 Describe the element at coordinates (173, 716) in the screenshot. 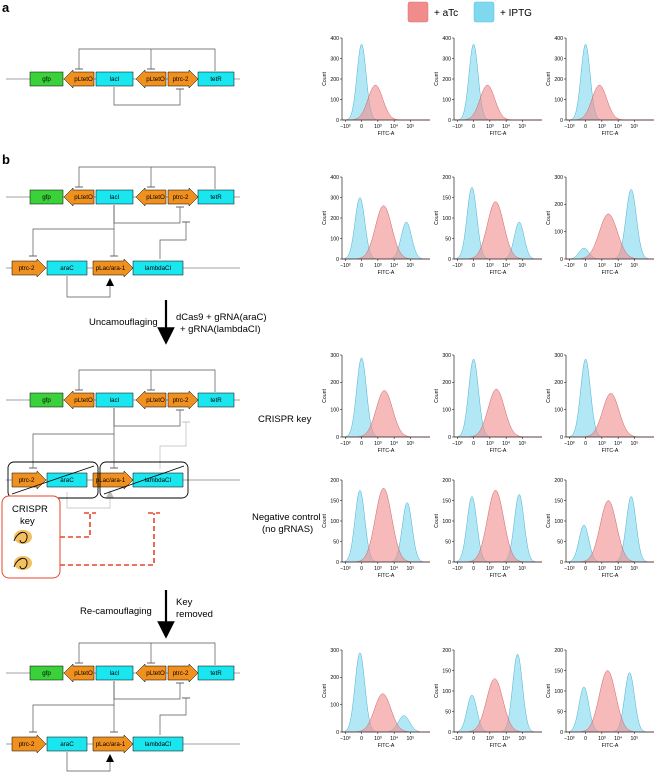

I see `b3-lambdaci-to-ptrc2` at that location.